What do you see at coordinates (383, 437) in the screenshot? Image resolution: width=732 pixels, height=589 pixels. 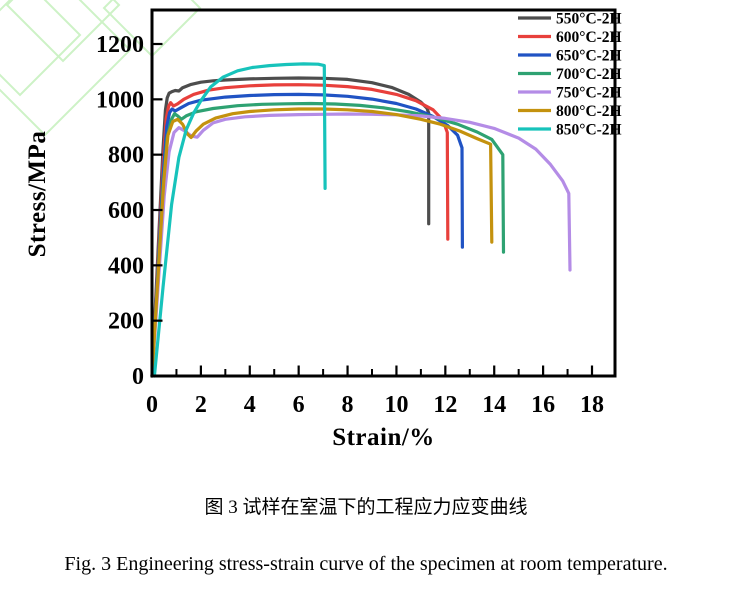 I see `x-axis-title: Strain/%` at bounding box center [383, 437].